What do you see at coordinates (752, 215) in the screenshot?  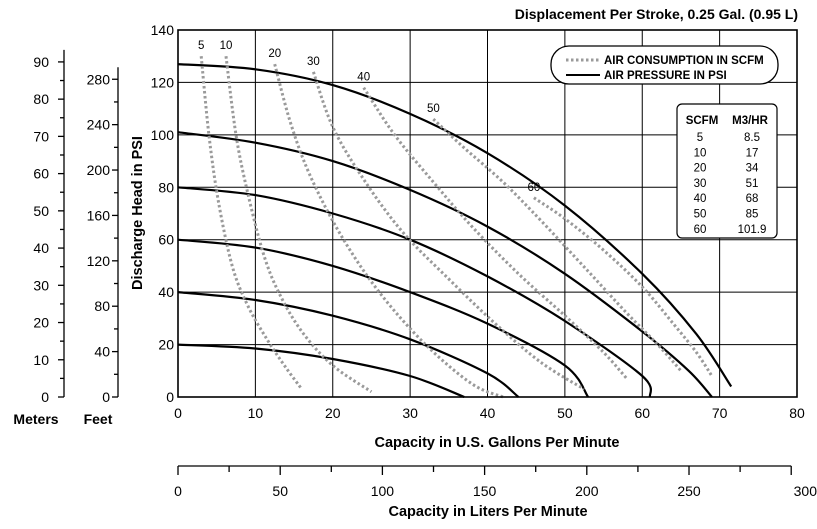 I see `table-cell-m3hr: 85` at bounding box center [752, 215].